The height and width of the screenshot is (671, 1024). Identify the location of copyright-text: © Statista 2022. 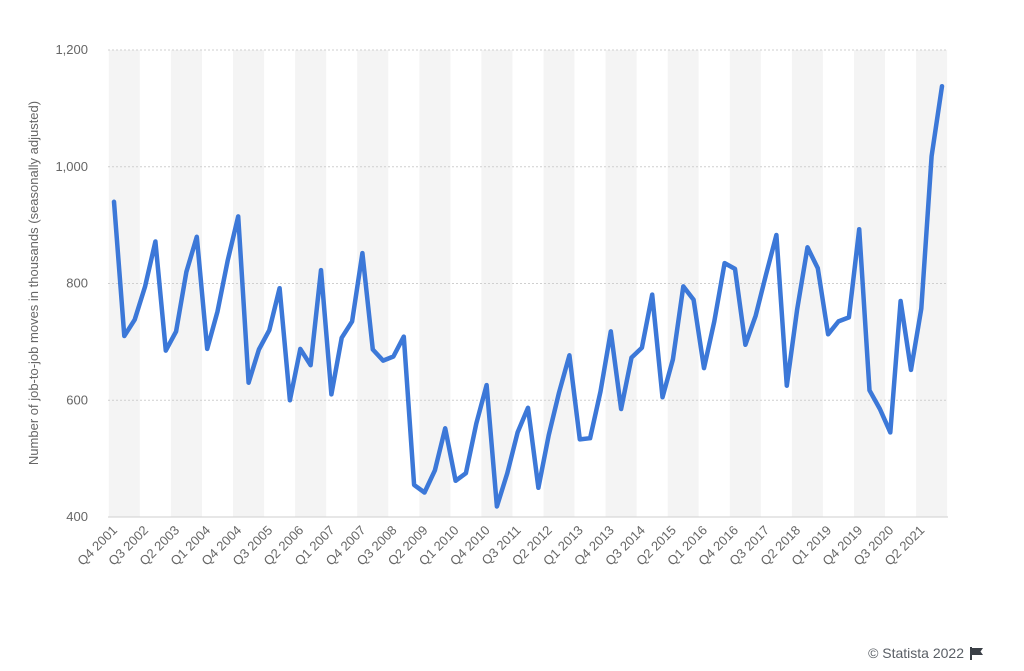
(916, 653).